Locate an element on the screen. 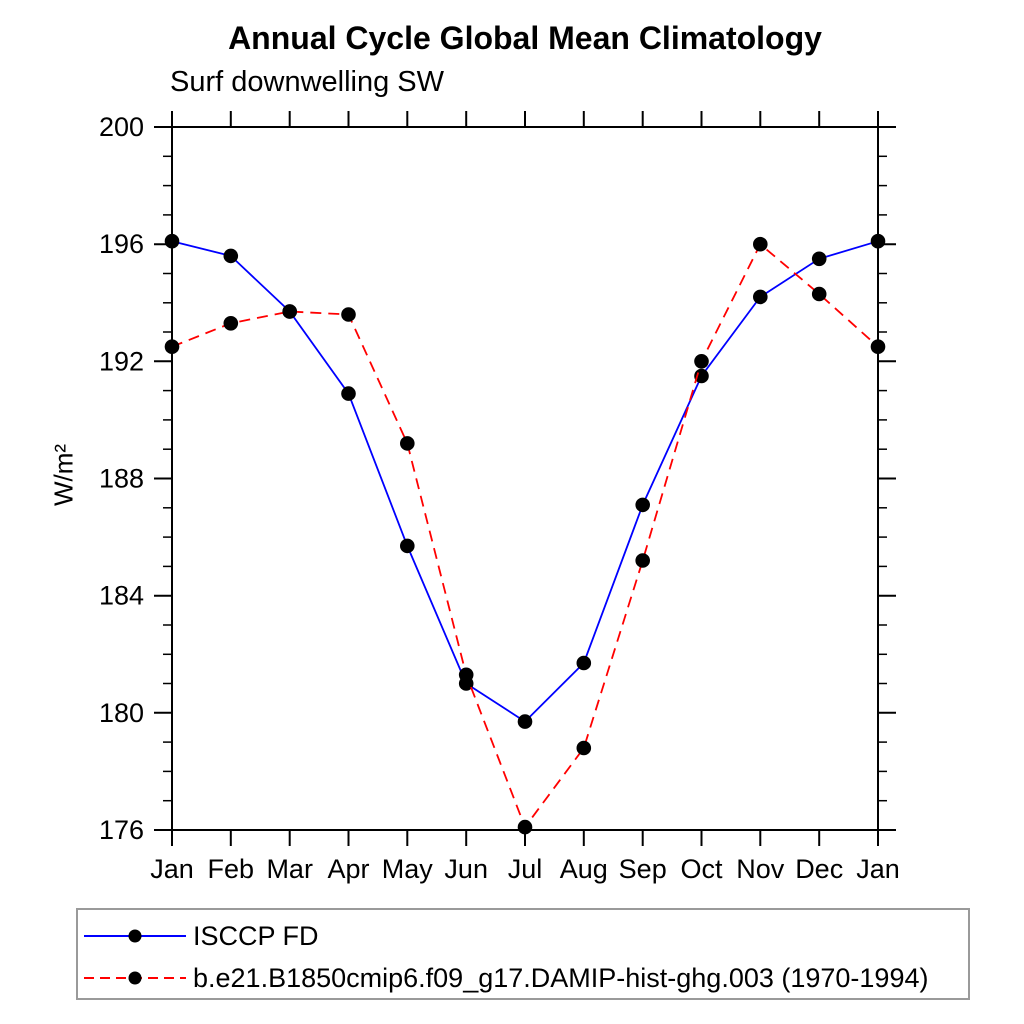 The height and width of the screenshot is (1024, 1024). y-tick-label: 196 is located at coordinates (121, 244).